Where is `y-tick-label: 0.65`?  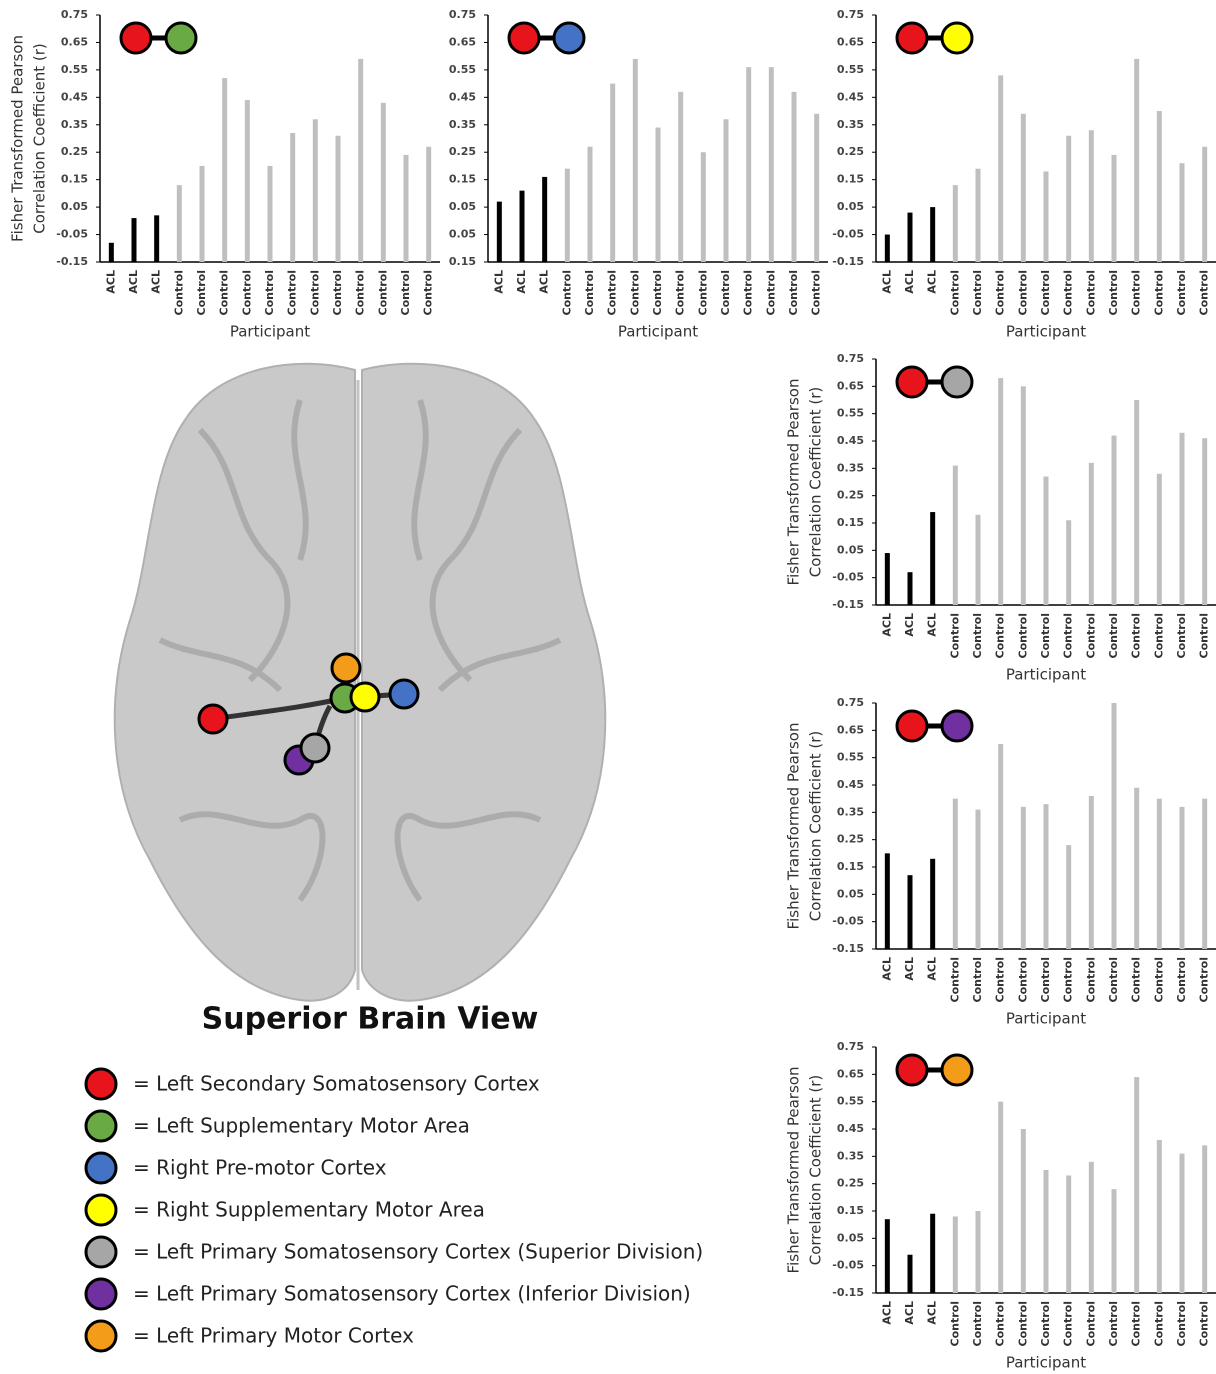 y-tick-label: 0.65 is located at coordinates (850, 729).